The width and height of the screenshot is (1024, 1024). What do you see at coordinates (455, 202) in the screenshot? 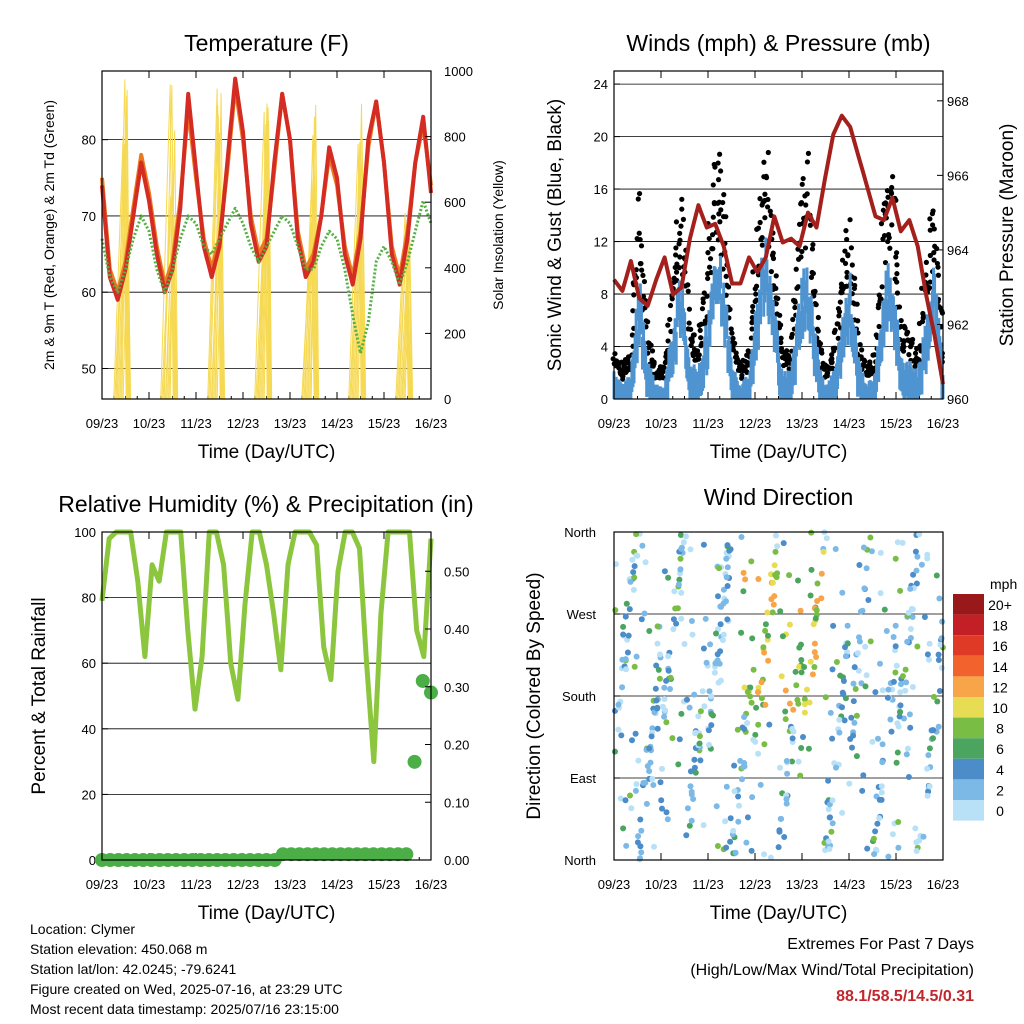
I see `y-right-tick-label: 600` at bounding box center [455, 202].